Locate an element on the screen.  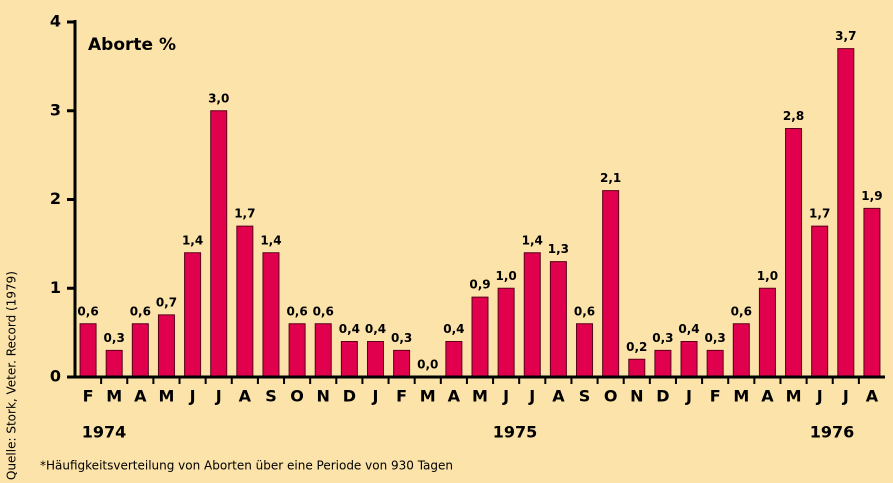
source: Quelle: Stork, Veter. Record (1979) is located at coordinates (12, 375).